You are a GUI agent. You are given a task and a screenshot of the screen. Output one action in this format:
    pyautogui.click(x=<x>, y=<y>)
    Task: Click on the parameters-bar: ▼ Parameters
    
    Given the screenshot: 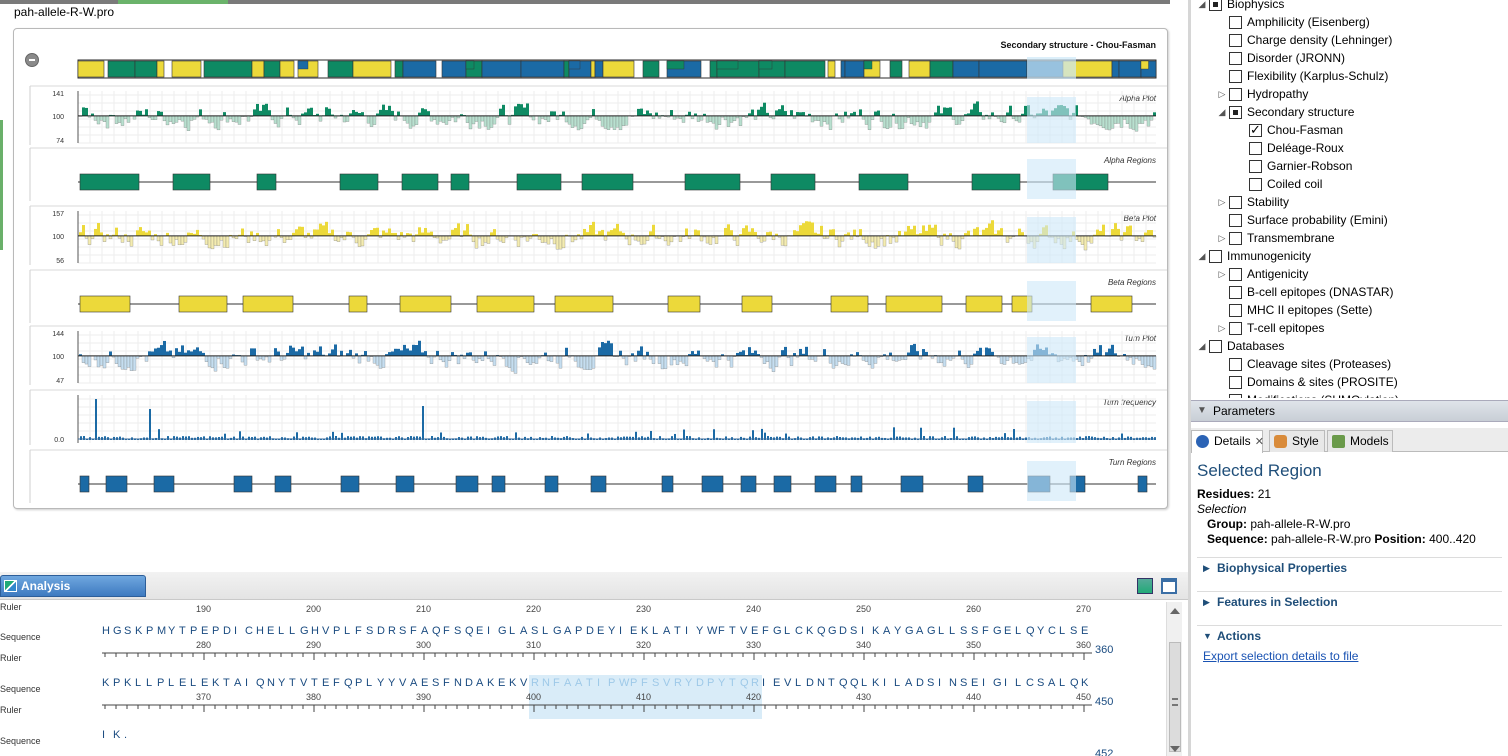 What is the action you would take?
    pyautogui.click(x=1349, y=411)
    